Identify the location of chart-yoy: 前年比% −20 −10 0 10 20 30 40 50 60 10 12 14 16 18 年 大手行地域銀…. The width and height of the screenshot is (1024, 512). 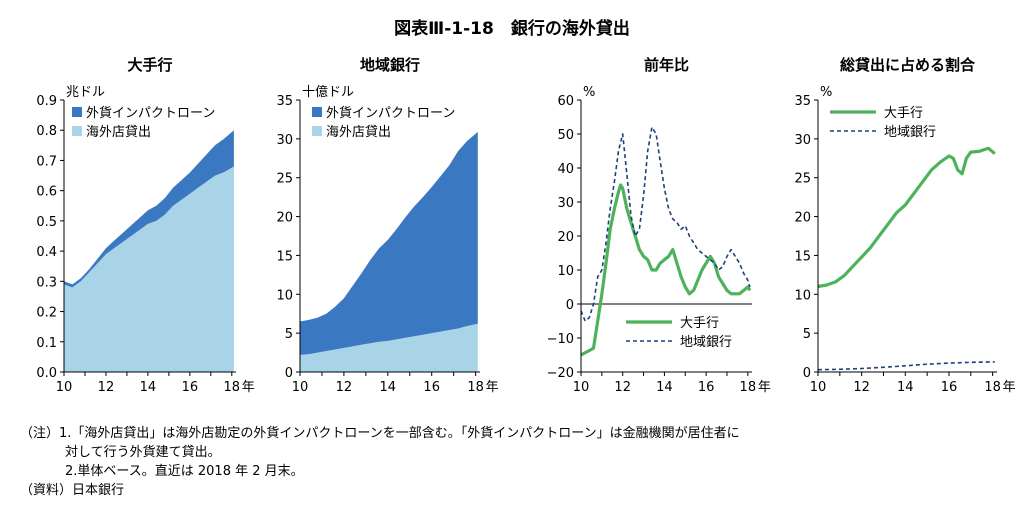
(659, 225).